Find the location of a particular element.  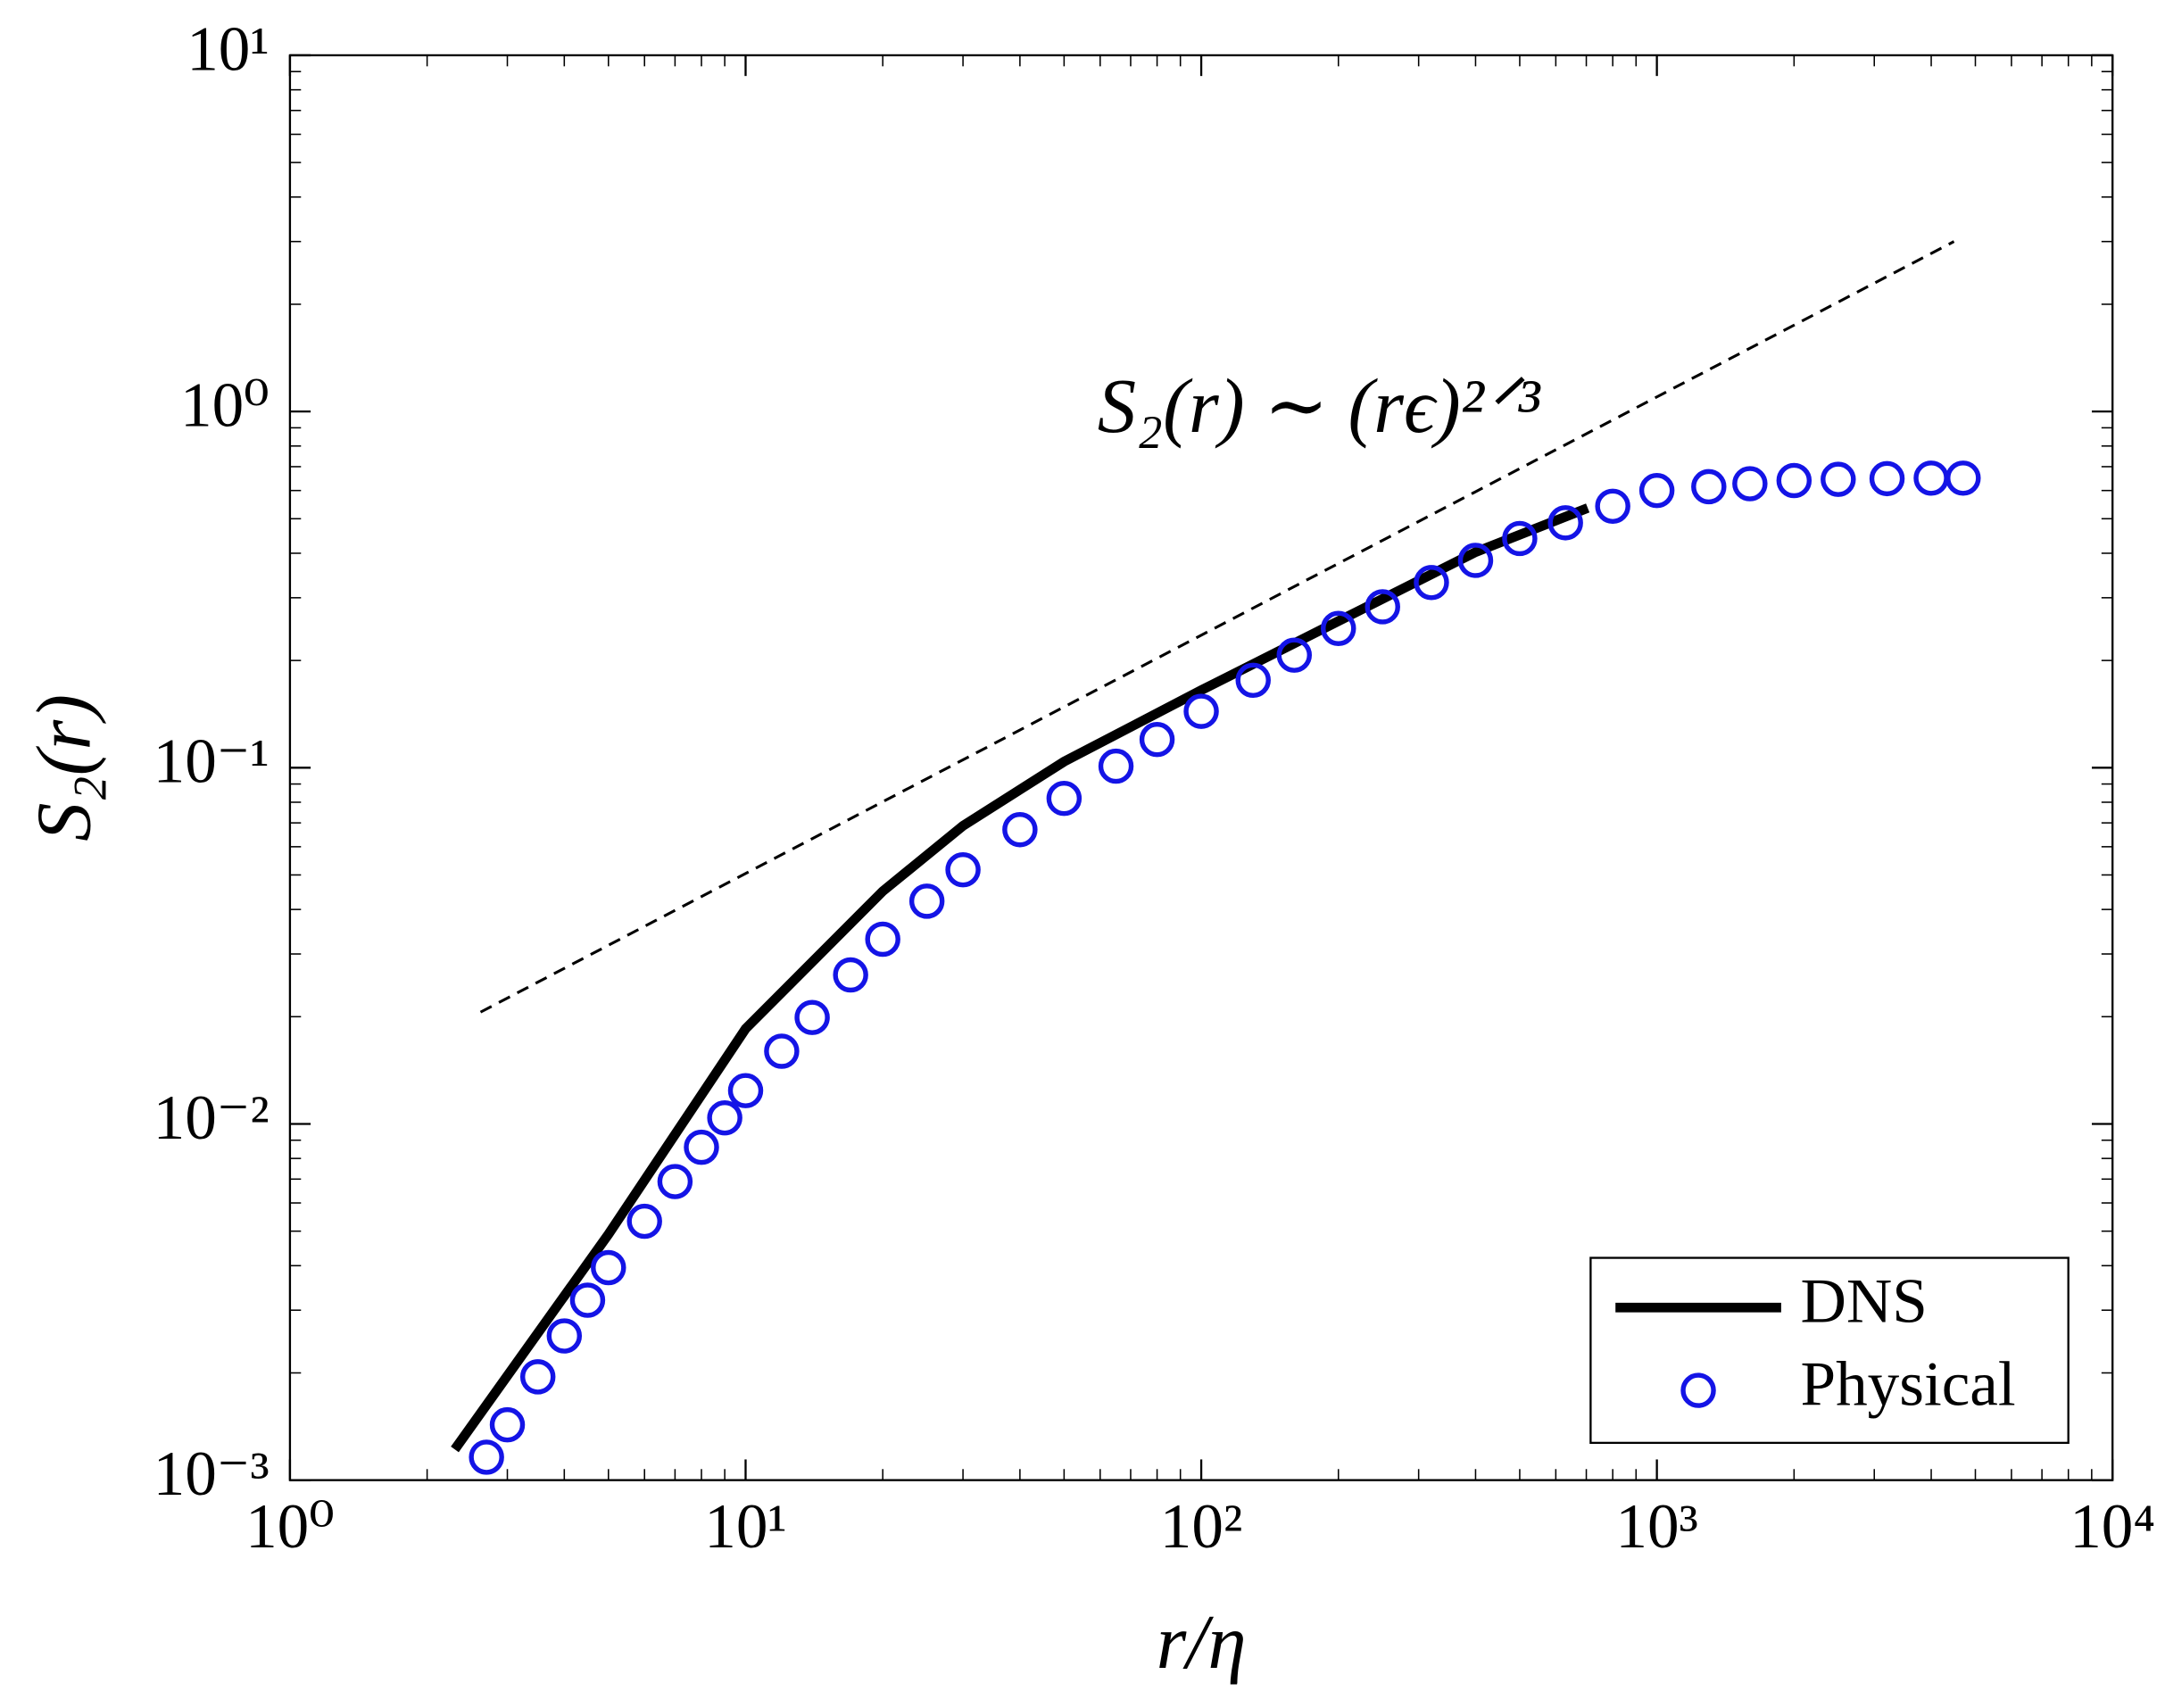

x-tick-label: 10⁴ is located at coordinates (2112, 1527).